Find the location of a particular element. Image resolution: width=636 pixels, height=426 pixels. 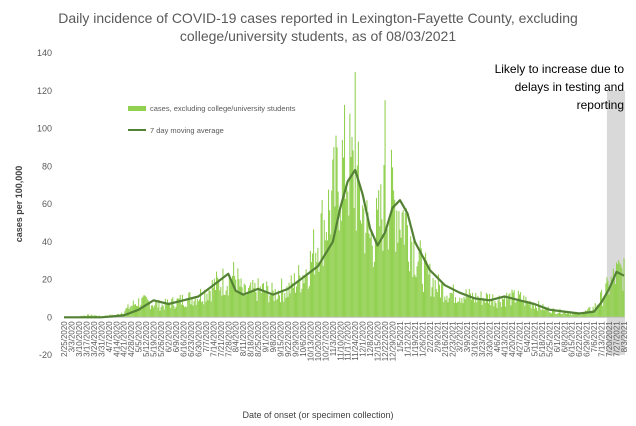

x-tick-label: 12/15/2020 is located at coordinates (378, 341).